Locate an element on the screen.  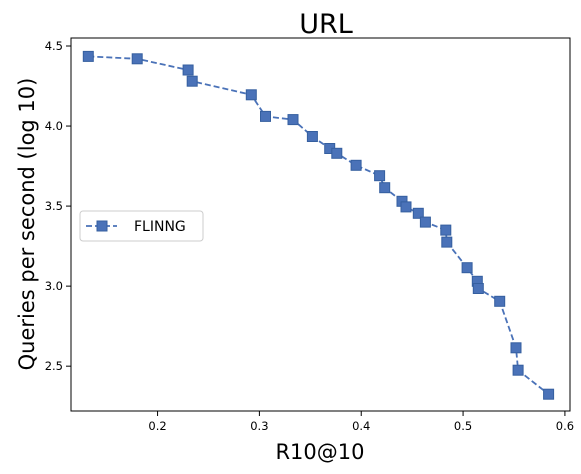
x-tick-label: 0.2 is located at coordinates (157, 426).